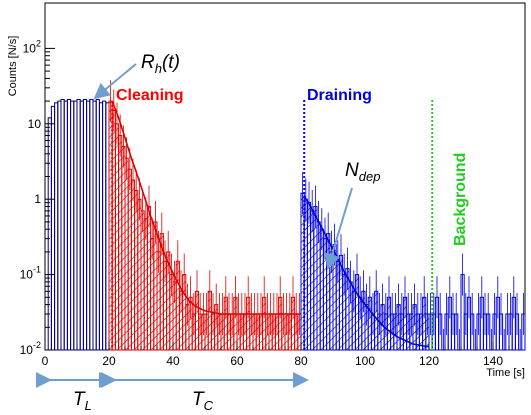 Image resolution: width=531 pixels, height=415 pixels. What do you see at coordinates (370, 176) in the screenshot?
I see `annotation-ndep-sub: dep` at bounding box center [370, 176].